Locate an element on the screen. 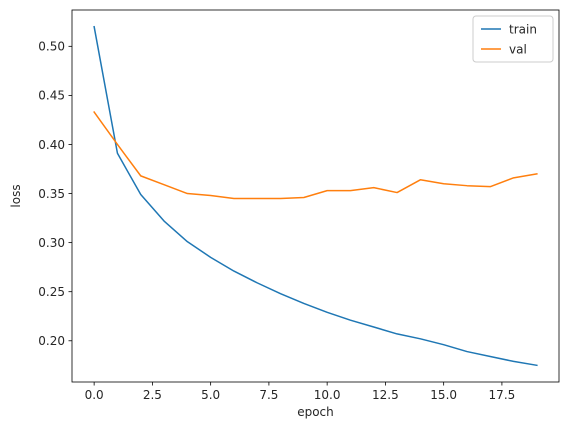 The width and height of the screenshot is (575, 432). x-tick-label: 10.0 is located at coordinates (327, 395).